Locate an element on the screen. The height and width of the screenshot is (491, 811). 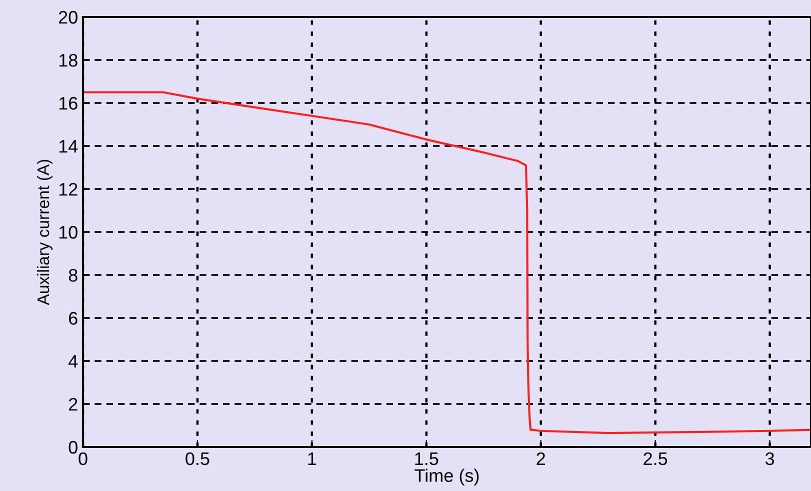
y-tick-label: 12 is located at coordinates (68, 189).